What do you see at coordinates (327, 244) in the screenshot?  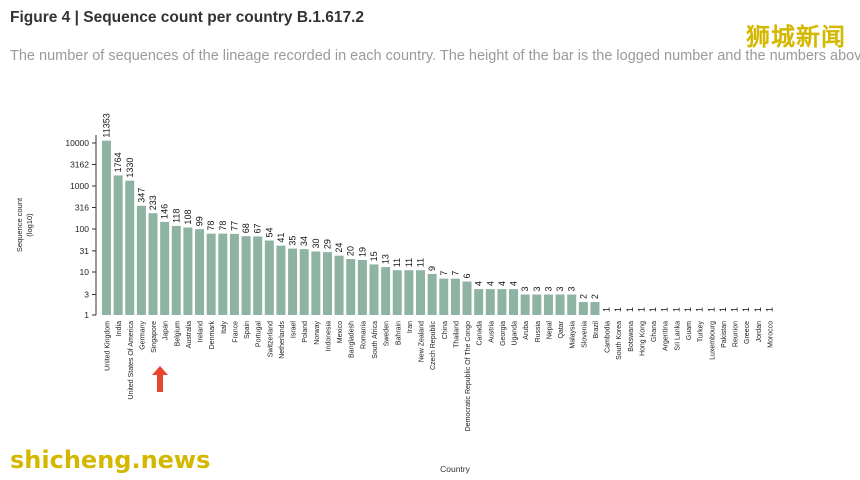 I see `value-label: 29` at bounding box center [327, 244].